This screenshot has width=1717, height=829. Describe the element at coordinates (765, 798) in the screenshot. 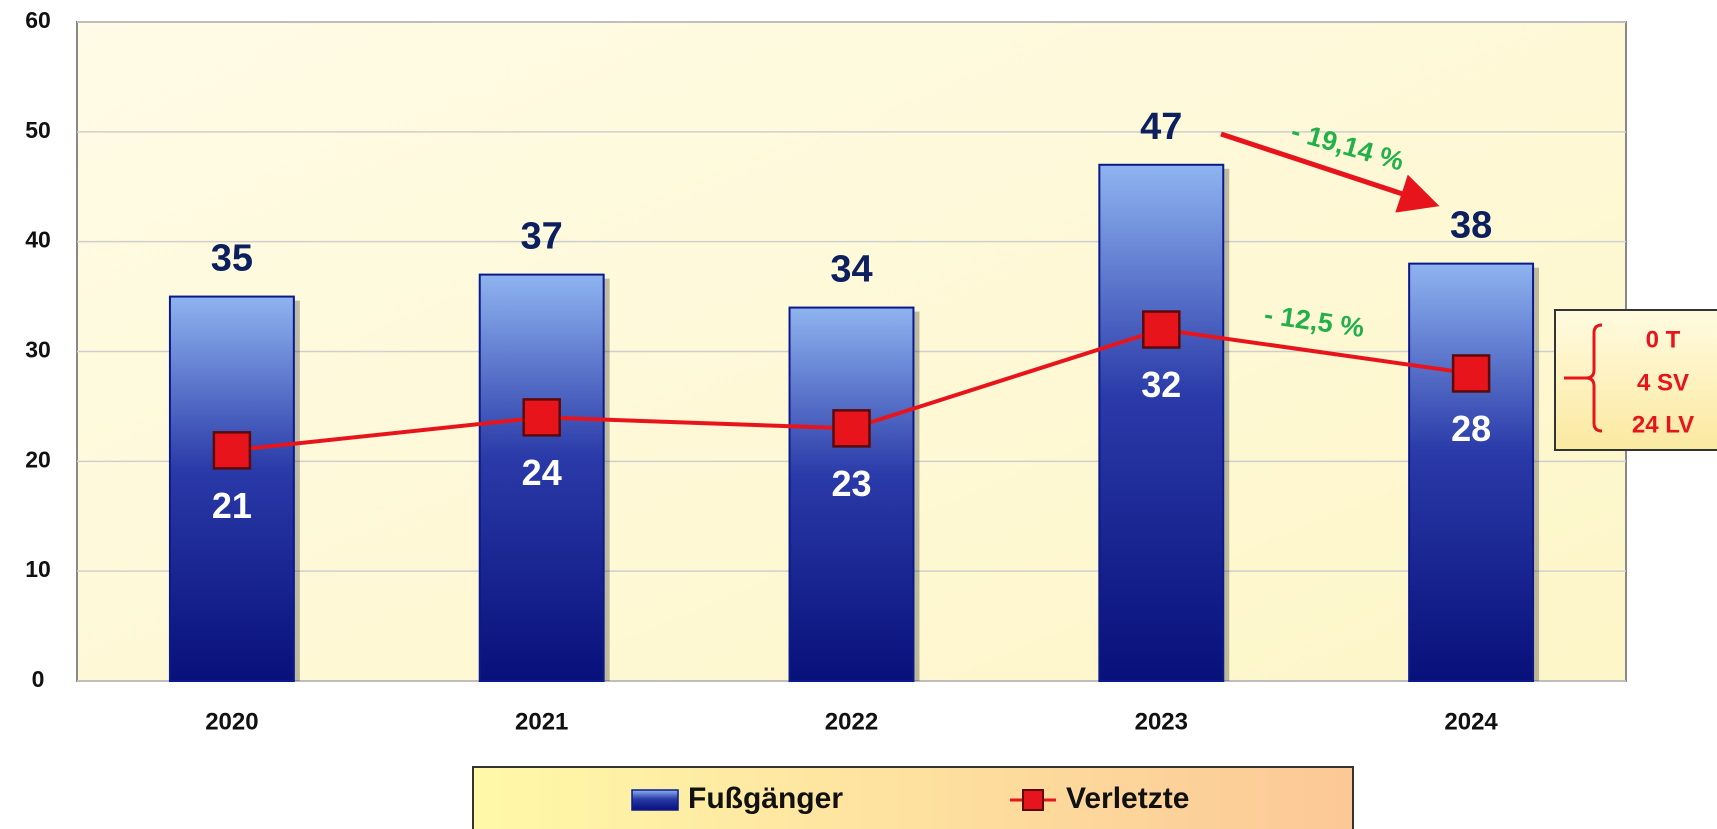

I see `legend-label: Fußgänger` at that location.